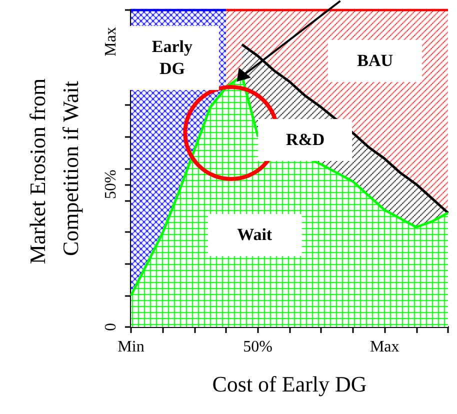 The height and width of the screenshot is (414, 457). Describe the element at coordinates (289, 384) in the screenshot. I see `x-axis-title: Cost of Early DG` at that location.